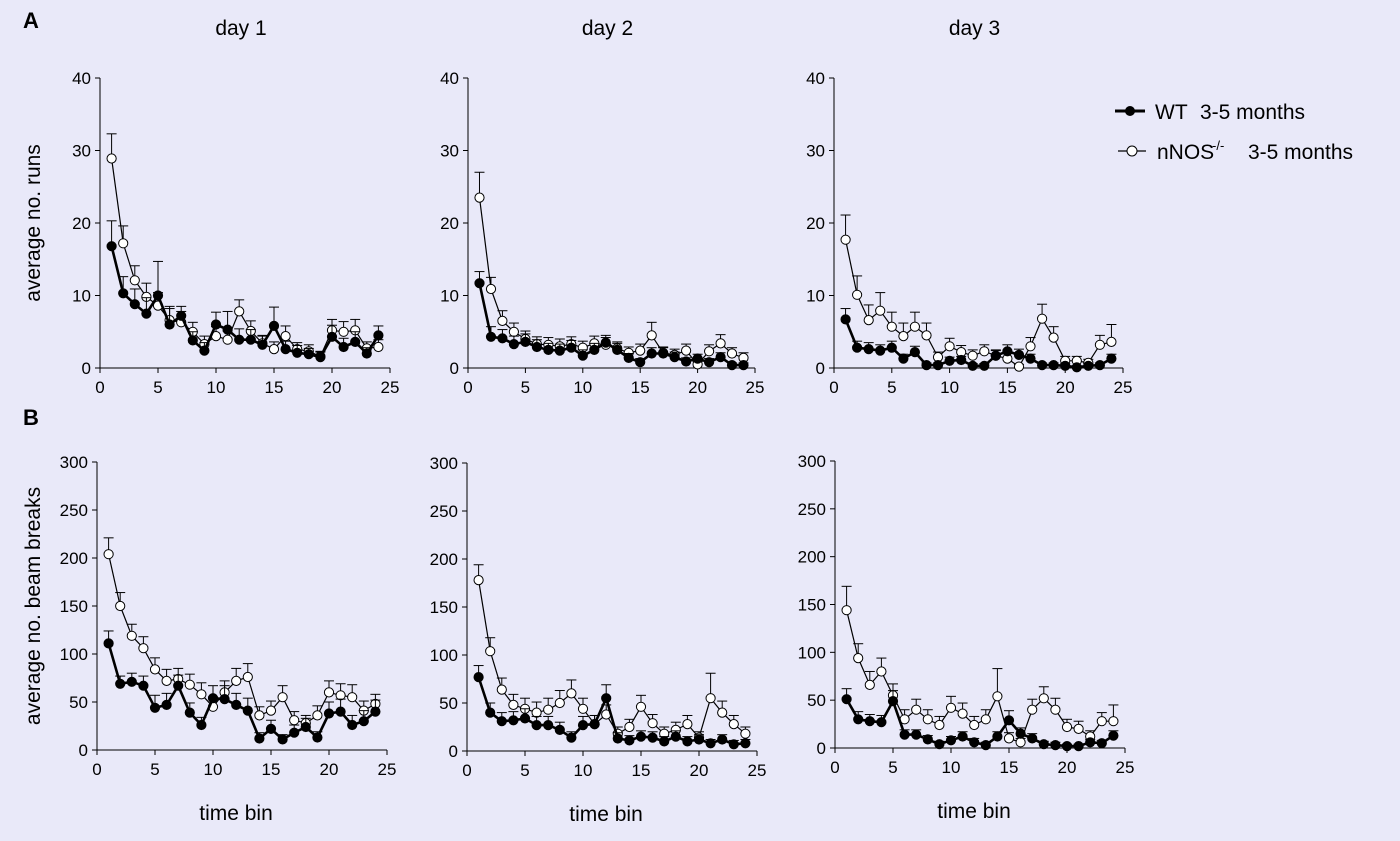 Image resolution: width=1400 pixels, height=841 pixels. Describe the element at coordinates (31, 417) in the screenshot. I see `panel-label-b: B` at that location.